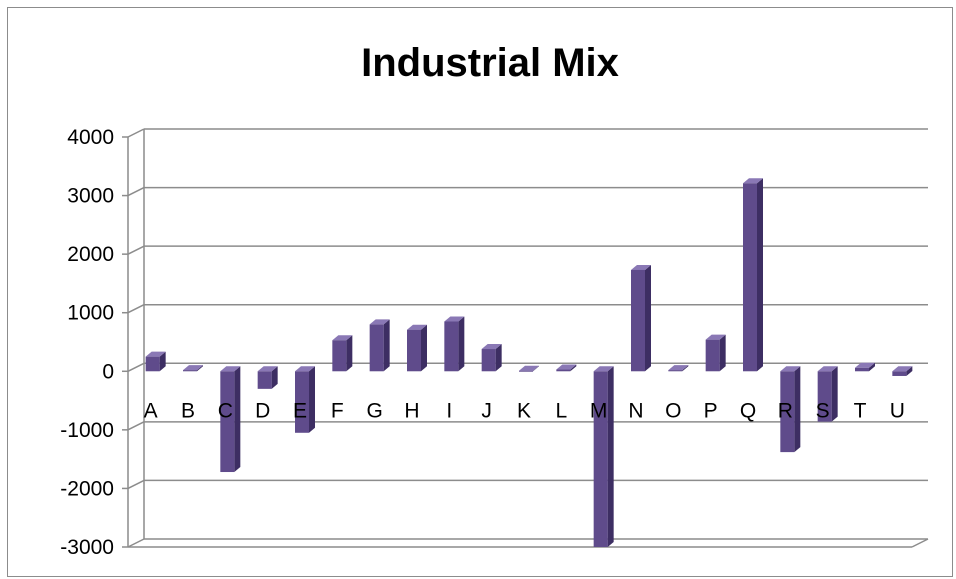 This screenshot has width=956, height=579. Describe the element at coordinates (151, 410) in the screenshot. I see `category-label: A` at that location.